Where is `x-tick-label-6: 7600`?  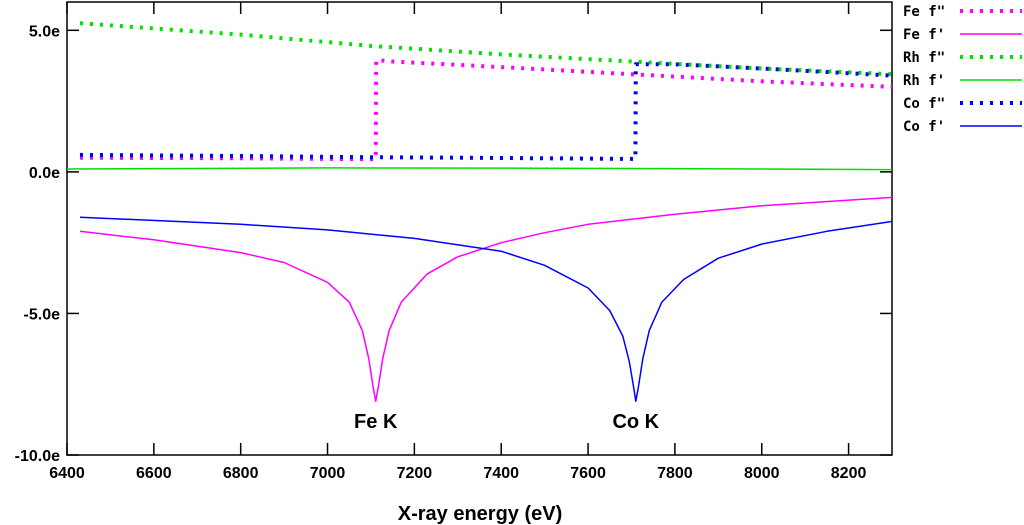 x-tick-label-6: 7600 is located at coordinates (588, 473).